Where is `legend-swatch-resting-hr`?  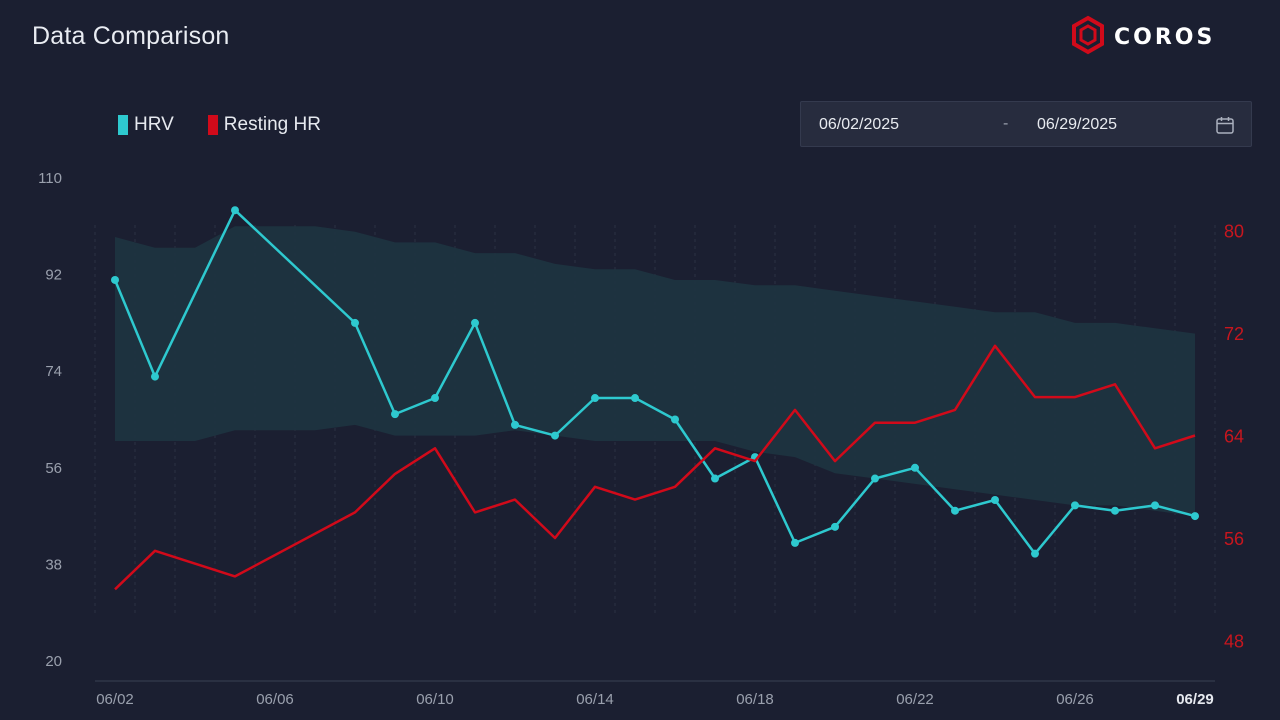 legend-swatch-resting-hr is located at coordinates (212, 125).